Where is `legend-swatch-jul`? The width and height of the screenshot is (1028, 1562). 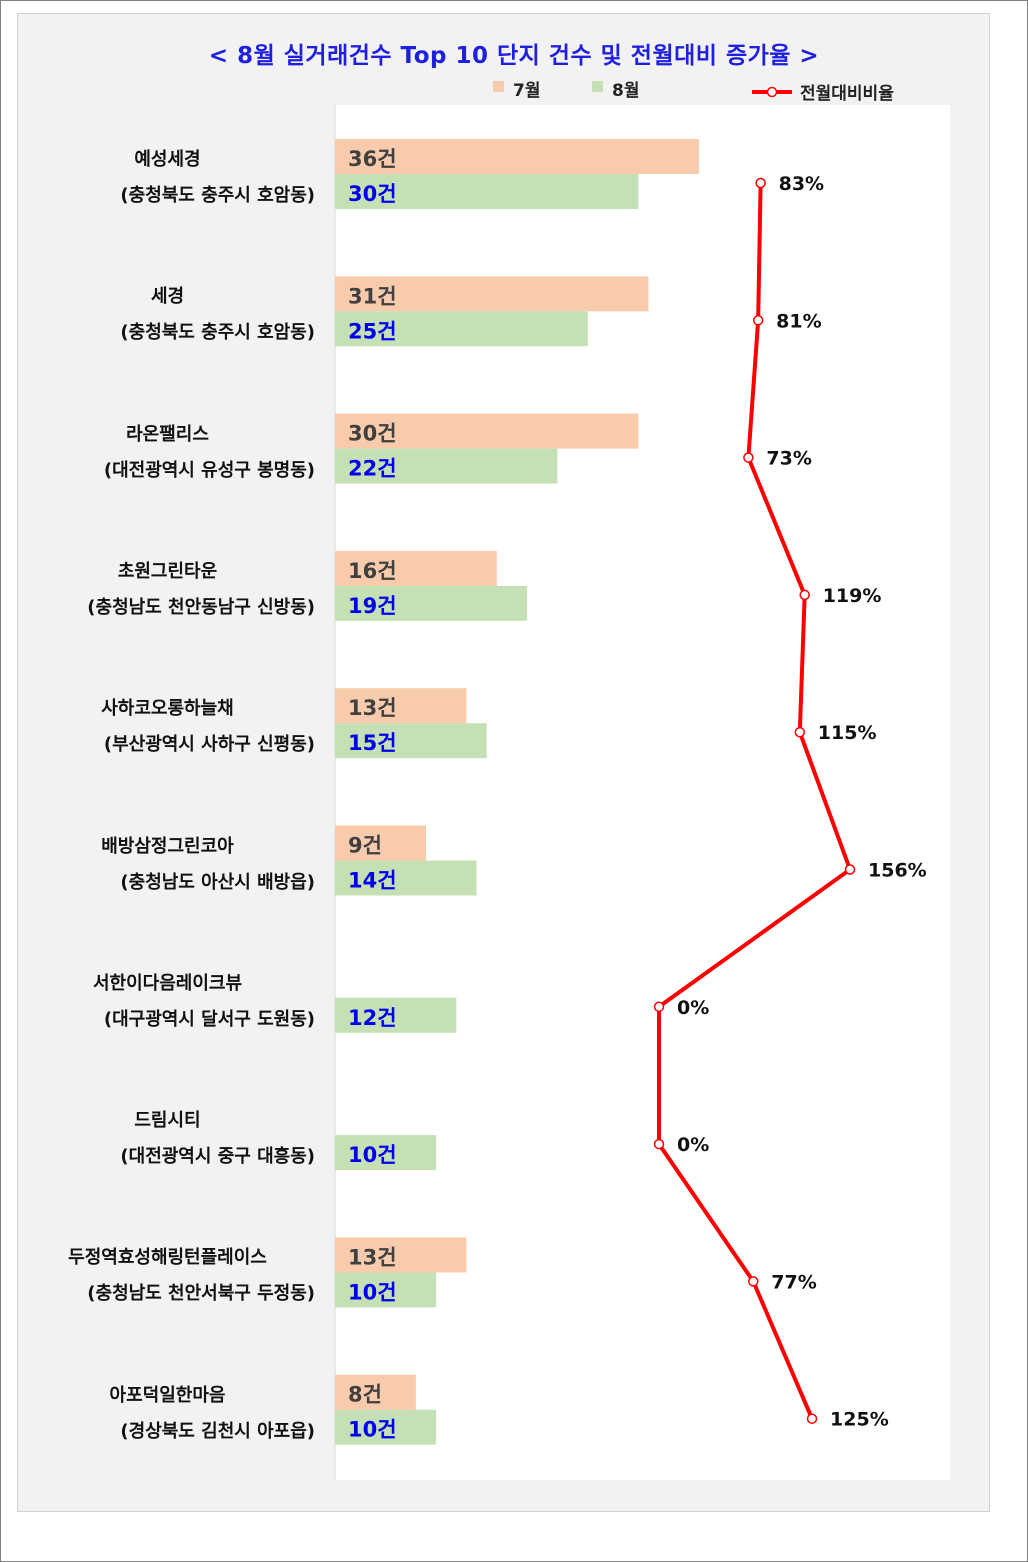
legend-swatch-jul is located at coordinates (498, 86).